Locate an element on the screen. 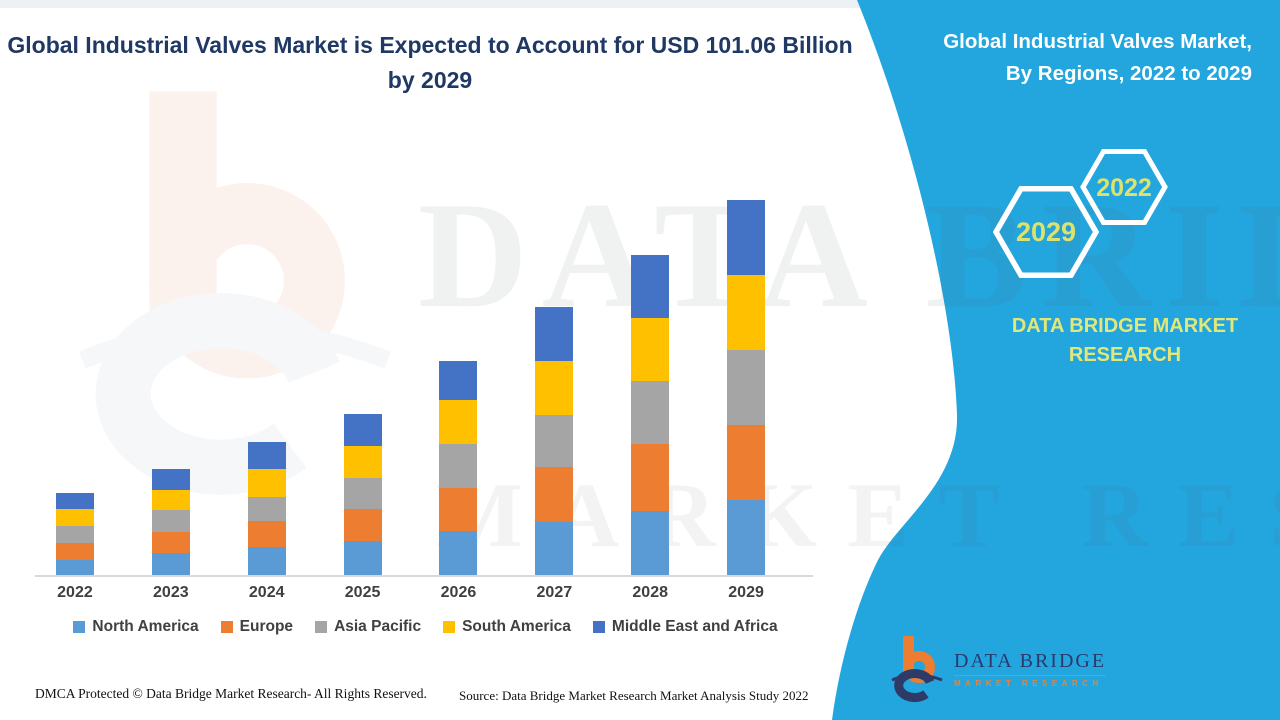 The height and width of the screenshot is (720, 1280). stacked-bar-2022 is located at coordinates (74, 534).